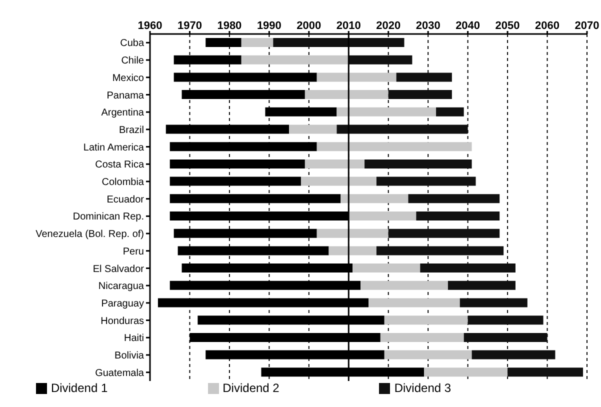 Image resolution: width=601 pixels, height=407 pixels. Describe the element at coordinates (468, 26) in the screenshot. I see `x-tick-label: 2040` at that location.